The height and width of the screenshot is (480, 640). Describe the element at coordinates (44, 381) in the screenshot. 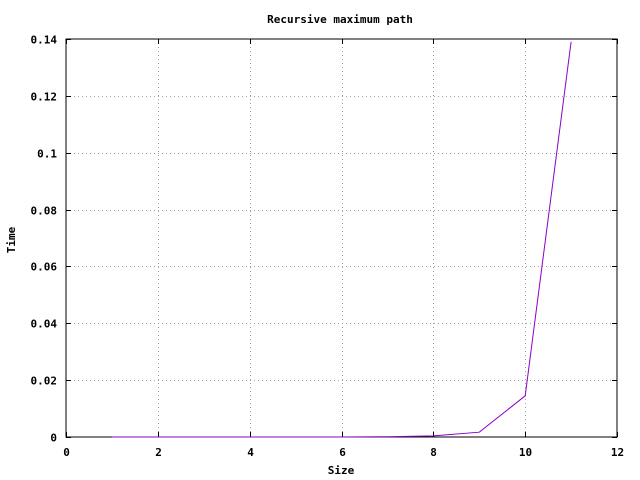

I see `y-tick-label: 0.02` at that location.